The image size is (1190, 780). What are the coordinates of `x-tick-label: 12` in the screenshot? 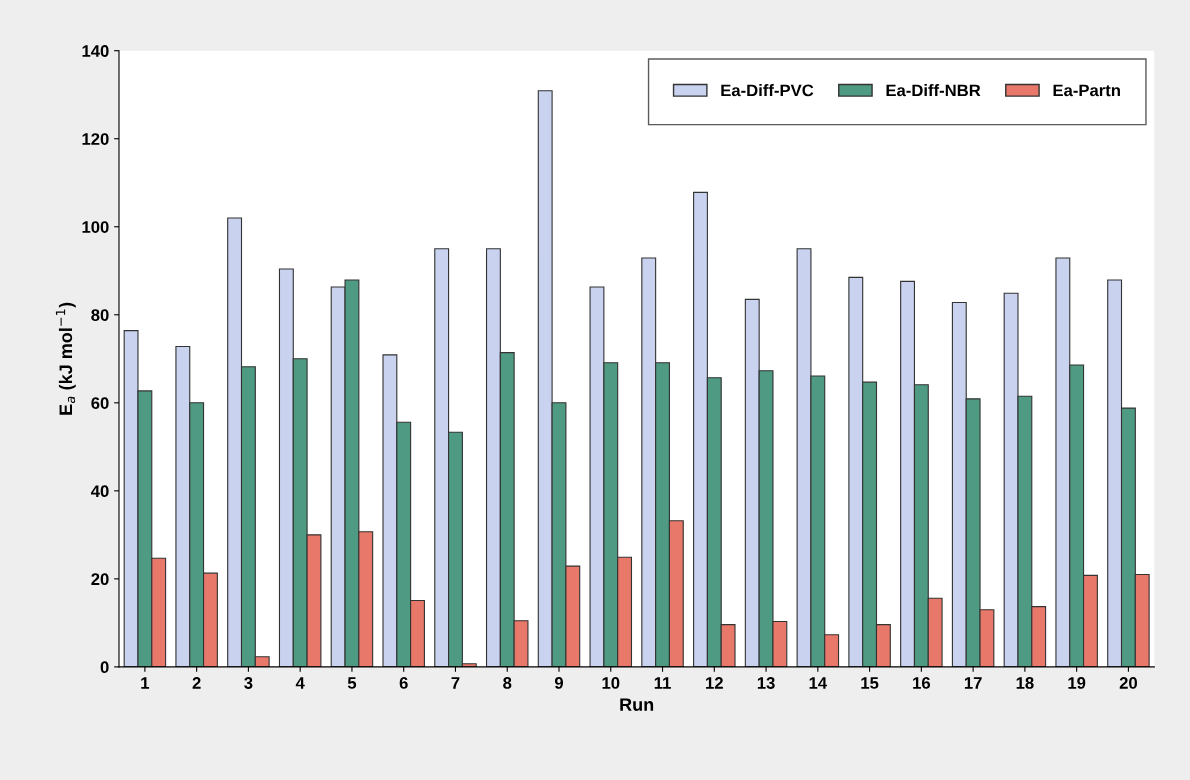 It's located at (714, 683).